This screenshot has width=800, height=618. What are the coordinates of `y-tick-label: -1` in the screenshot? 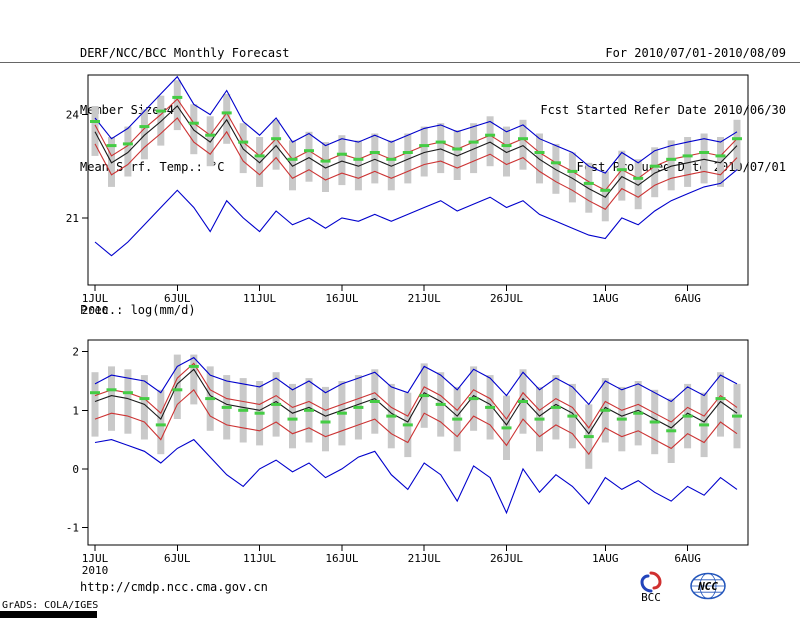 It's located at (72, 527).